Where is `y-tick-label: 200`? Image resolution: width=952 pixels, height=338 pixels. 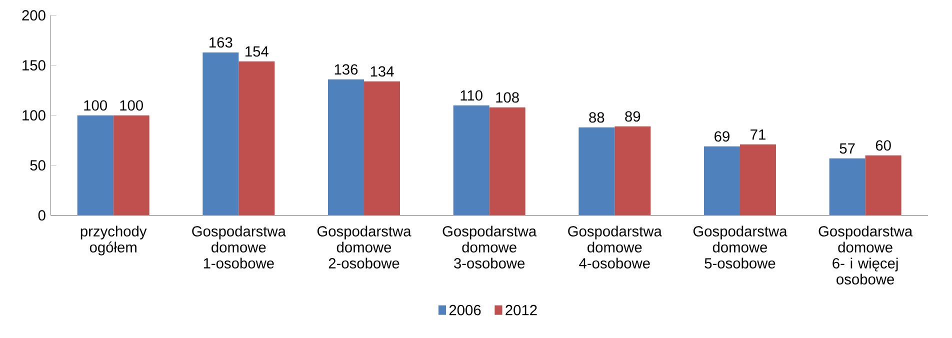 y-tick-label: 200 is located at coordinates (34, 15).